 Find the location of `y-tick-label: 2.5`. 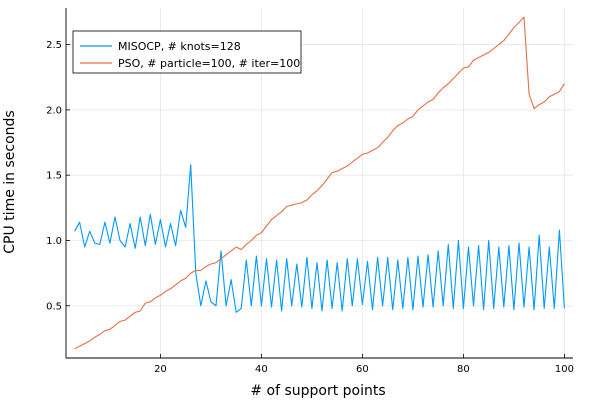

y-tick-label: 2.5 is located at coordinates (54, 45).